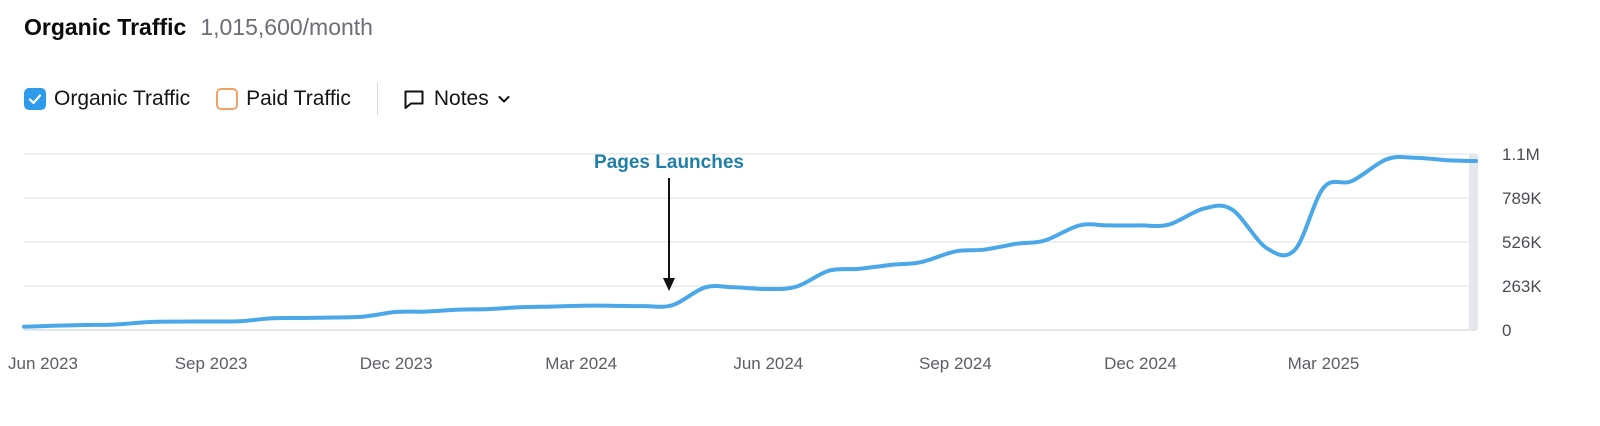  Describe the element at coordinates (1324, 363) in the screenshot. I see `x-tick-label: Mar 2025` at that location.